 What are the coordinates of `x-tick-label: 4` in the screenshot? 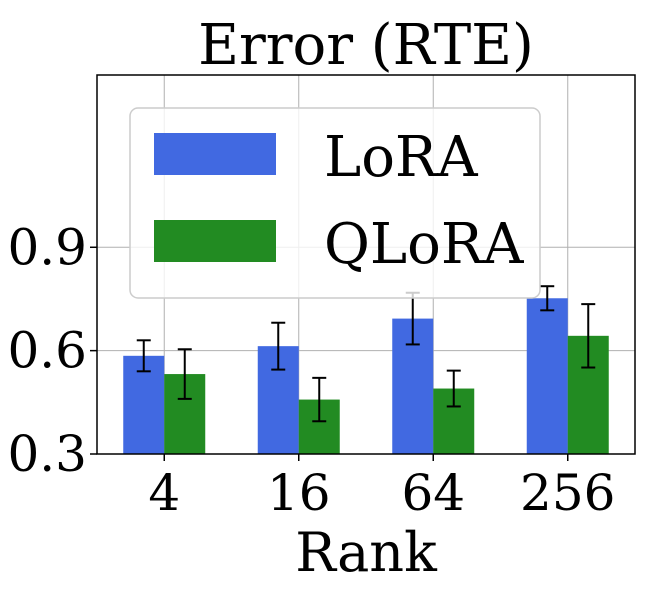 It's located at (164, 493).